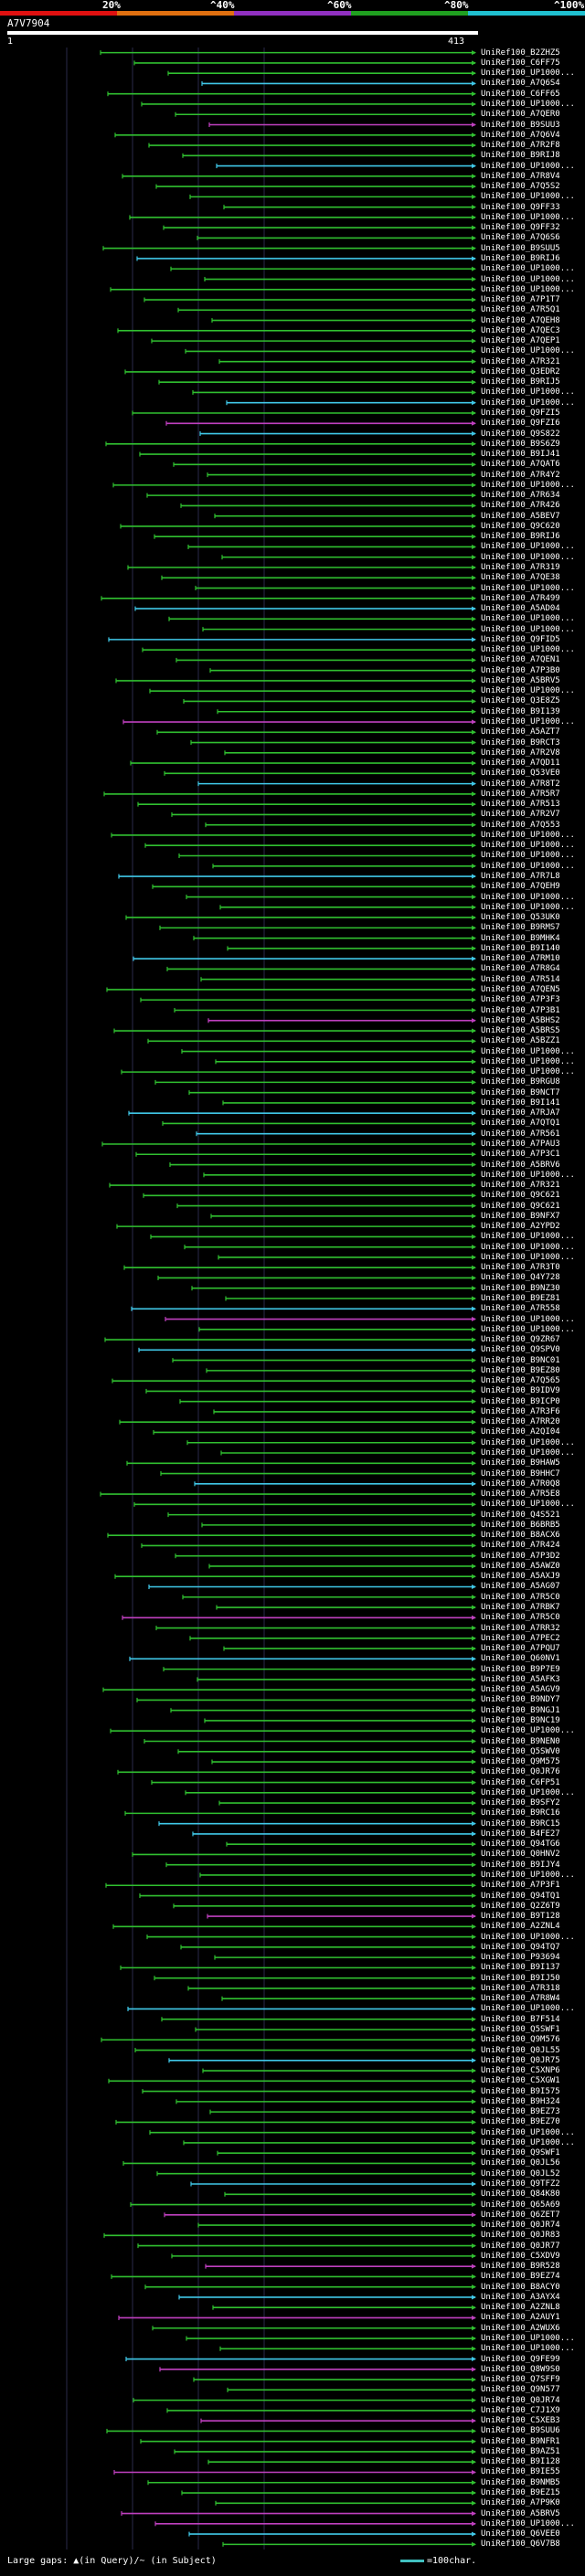 The image size is (585, 2576). I want to click on hit-label: UniRef100_A7R499, so click(520, 598).